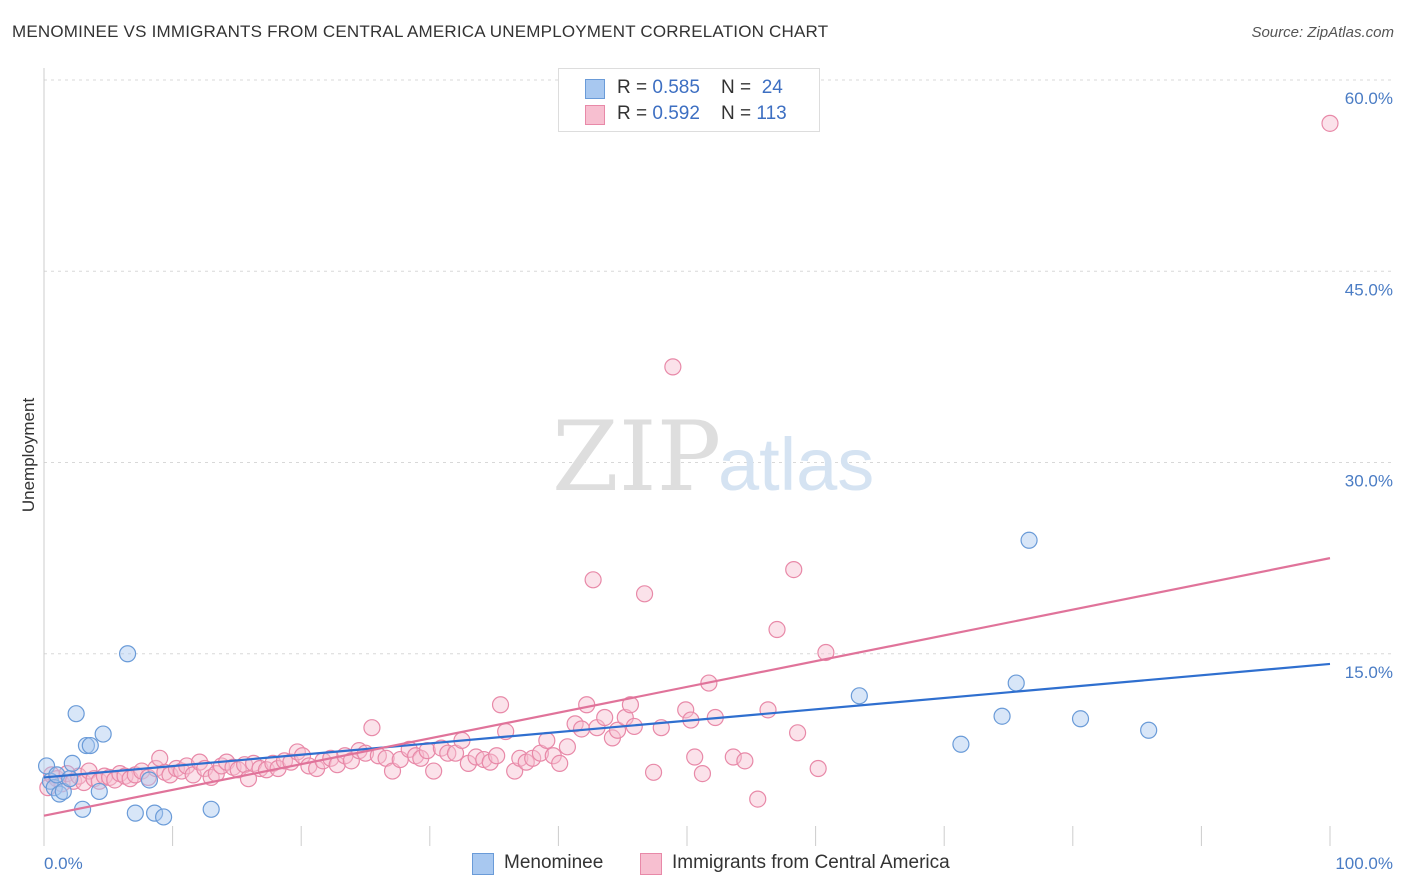 This screenshot has width=1406, height=892. I want to click on legend-r-value: 0.585, so click(676, 87).